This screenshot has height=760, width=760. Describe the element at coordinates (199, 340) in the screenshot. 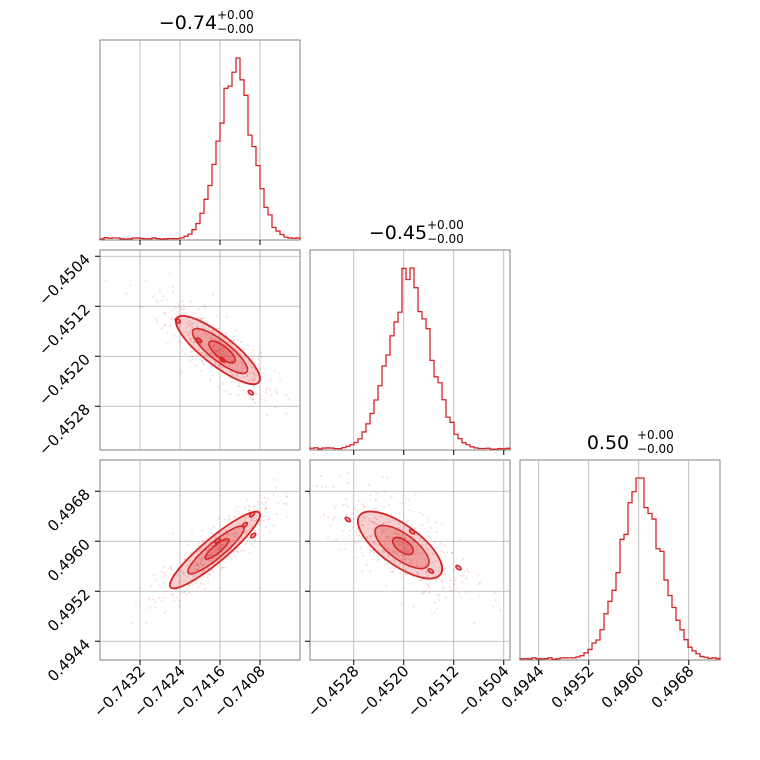

I see `contour-island` at that location.